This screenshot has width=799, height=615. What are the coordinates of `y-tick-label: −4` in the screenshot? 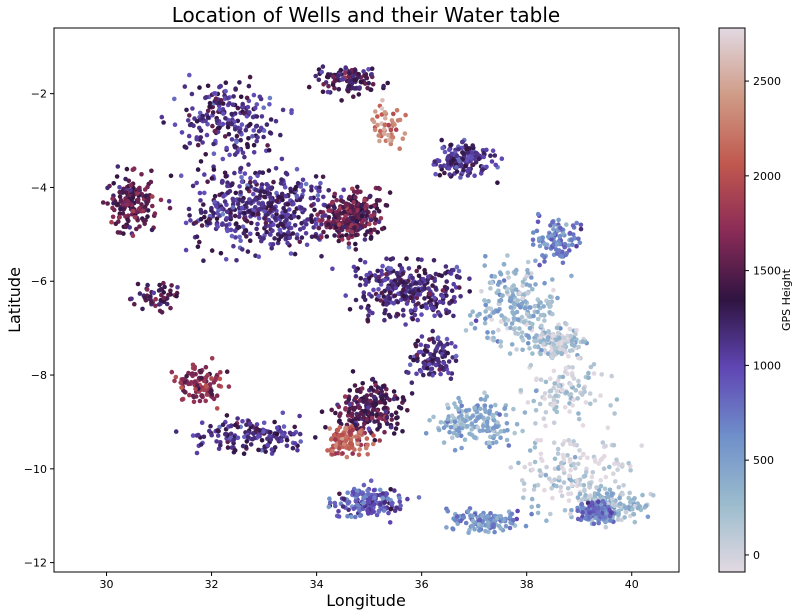 It's located at (39, 187).